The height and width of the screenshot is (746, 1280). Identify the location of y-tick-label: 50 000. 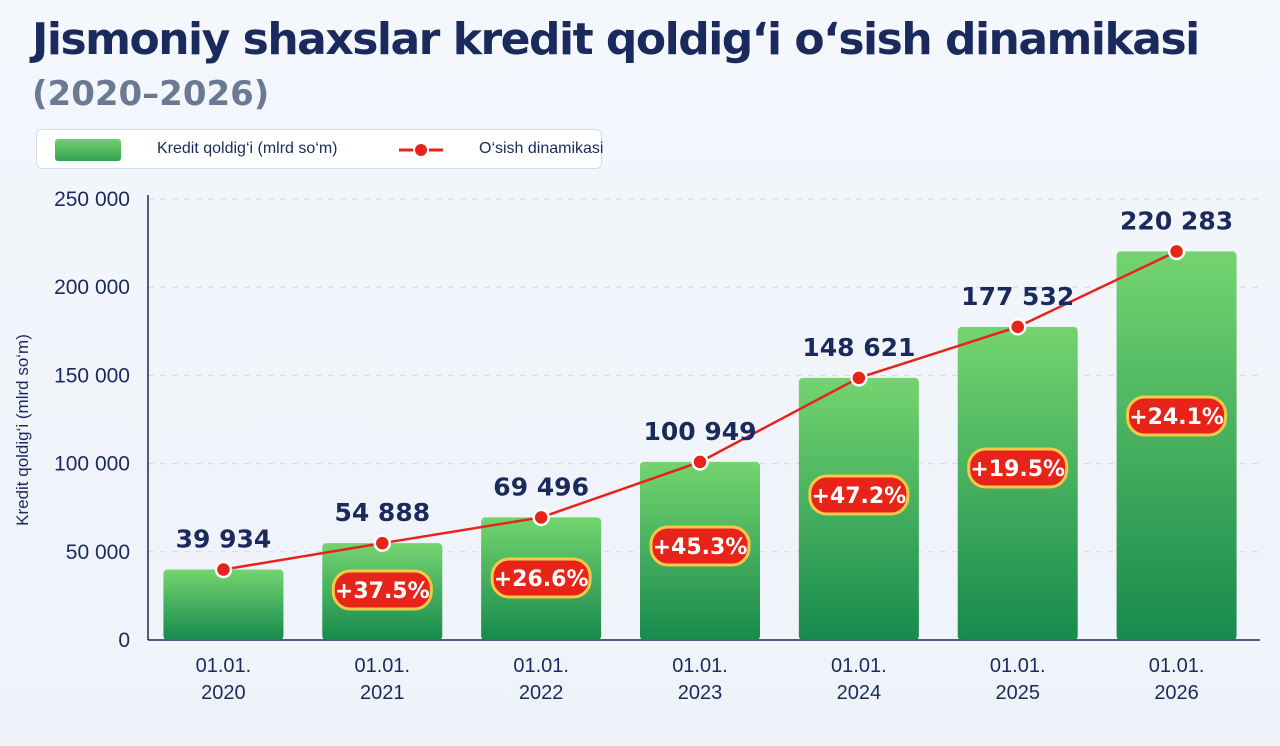
(98, 552).